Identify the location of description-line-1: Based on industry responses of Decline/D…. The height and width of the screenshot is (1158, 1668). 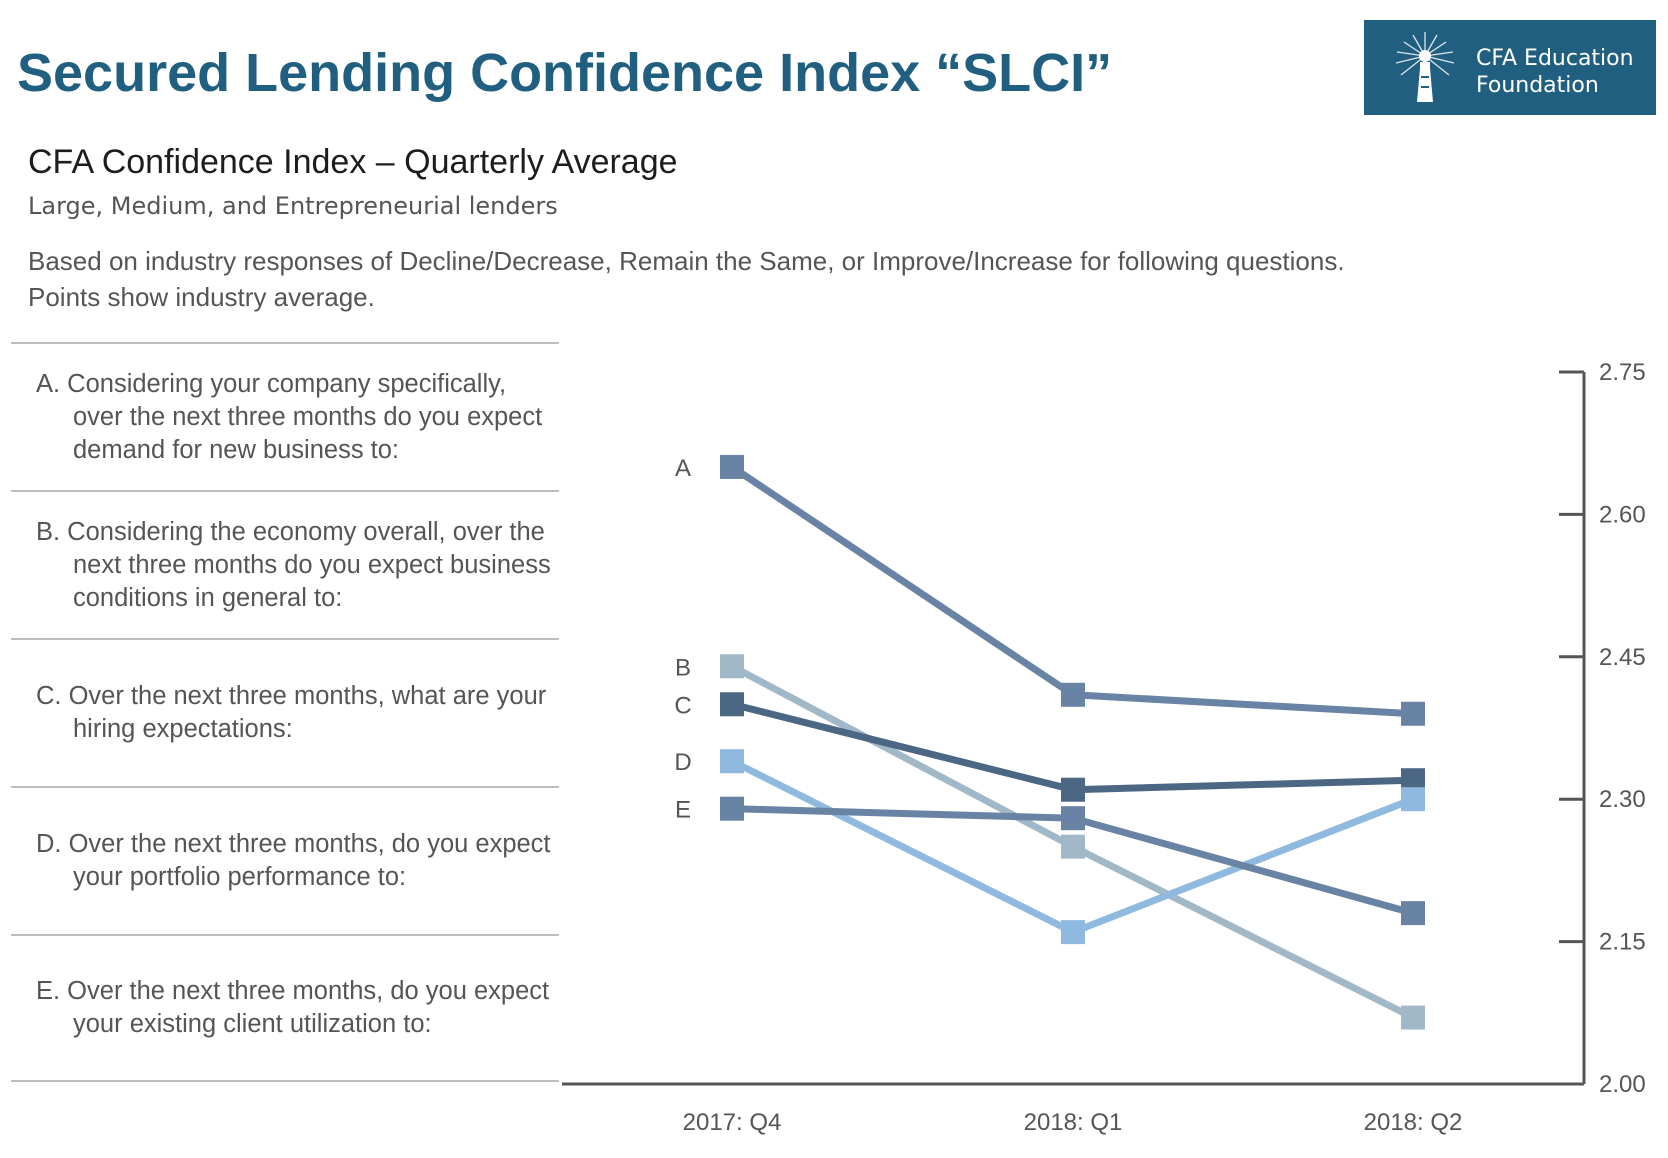
(686, 261).